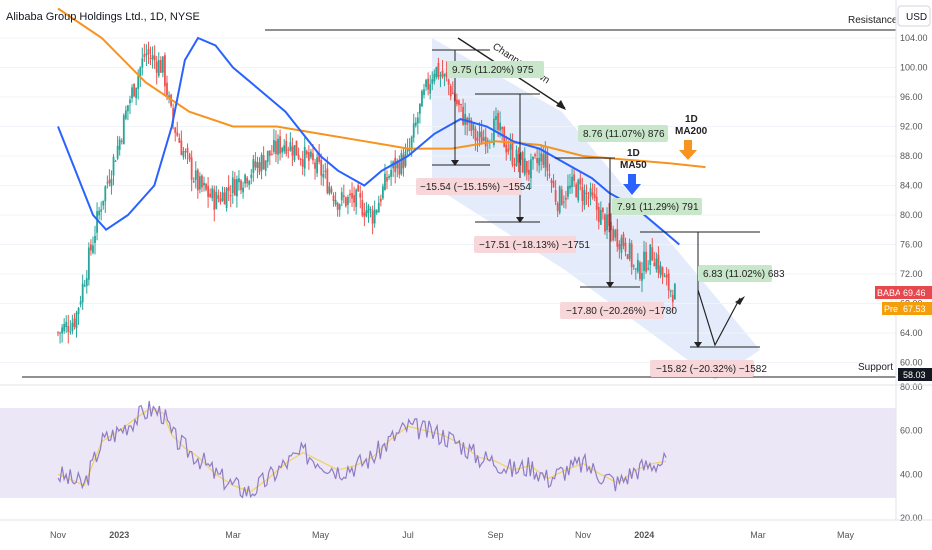 This screenshot has width=932, height=550. Describe the element at coordinates (914, 309) in the screenshot. I see `pre-price-tag: 67.53` at that location.